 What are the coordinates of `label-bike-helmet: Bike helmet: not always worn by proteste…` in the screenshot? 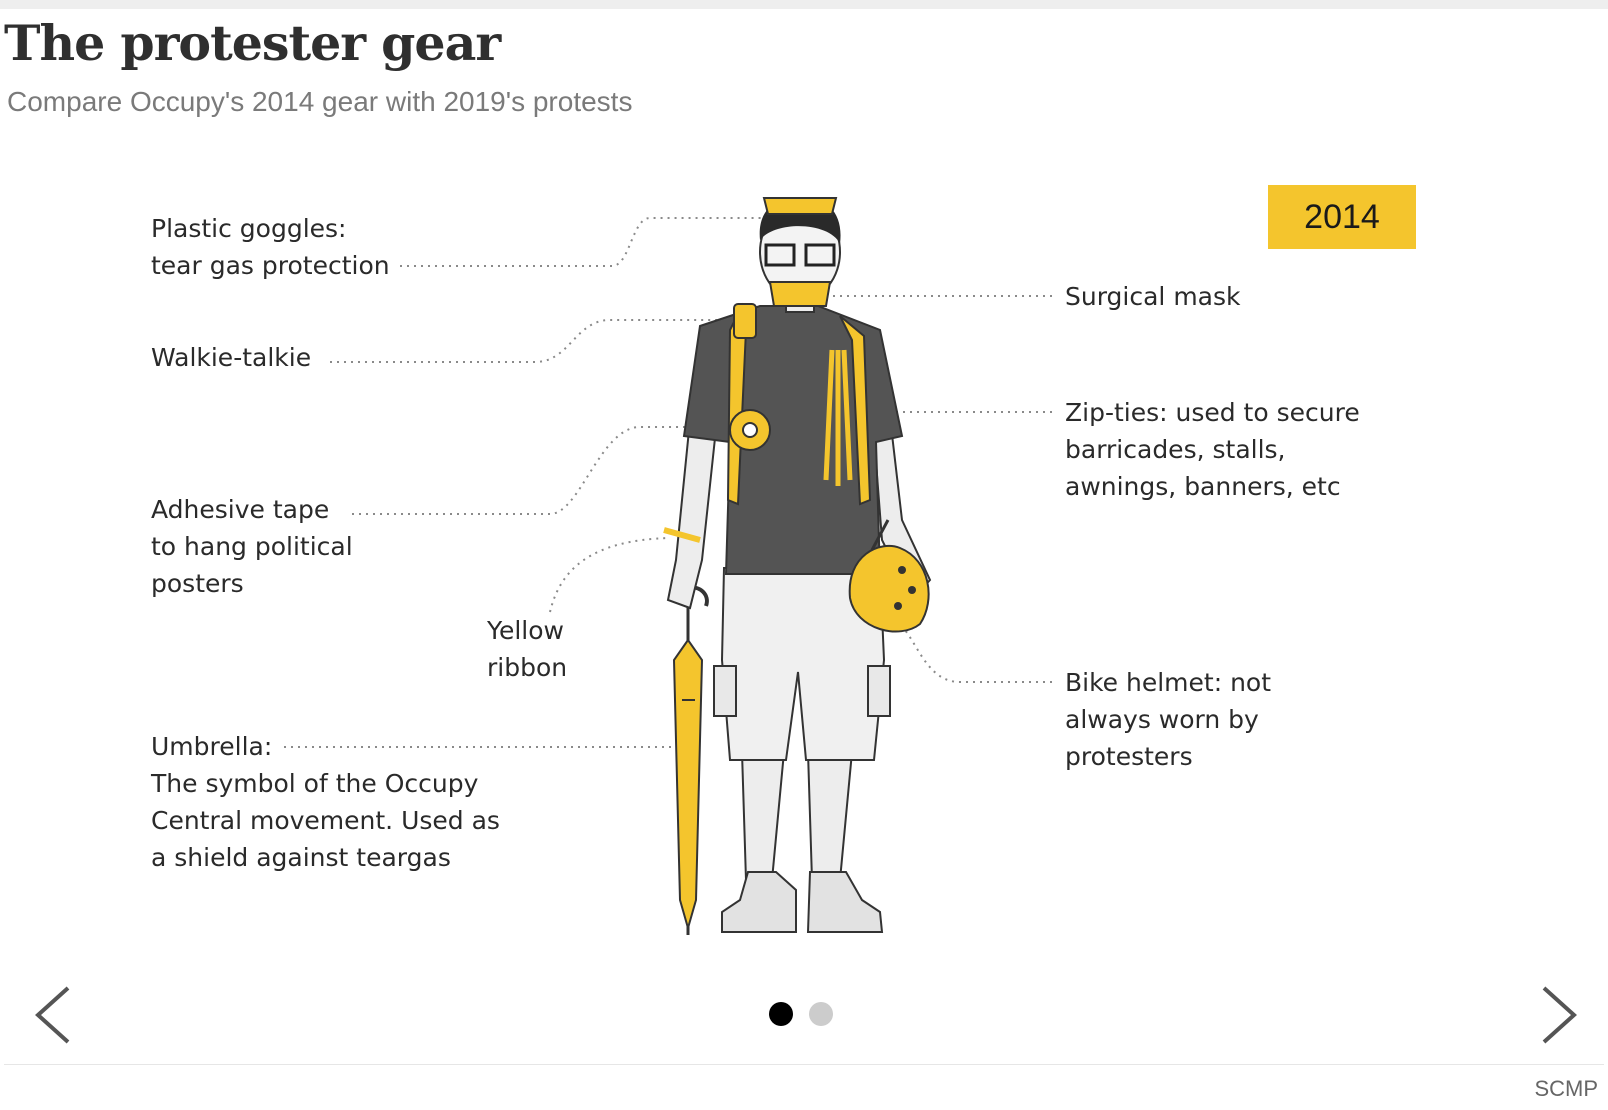 It's located at (1168, 719).